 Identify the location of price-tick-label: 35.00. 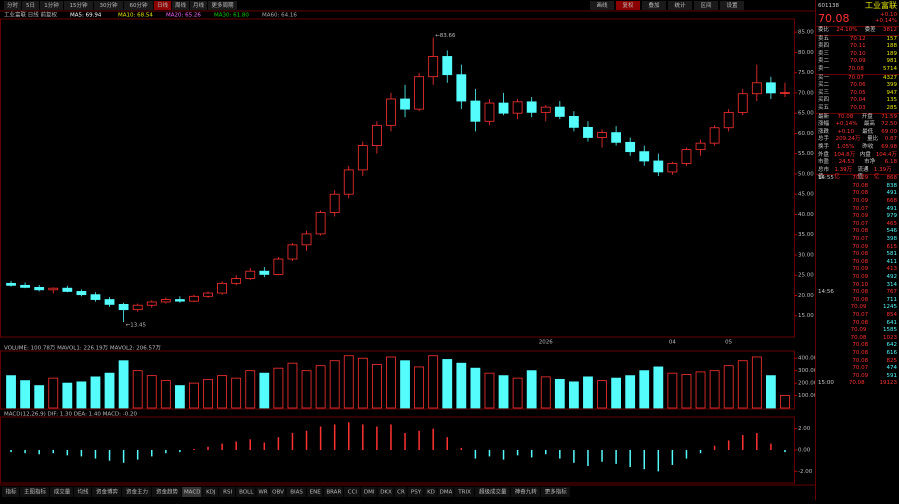
(806, 235).